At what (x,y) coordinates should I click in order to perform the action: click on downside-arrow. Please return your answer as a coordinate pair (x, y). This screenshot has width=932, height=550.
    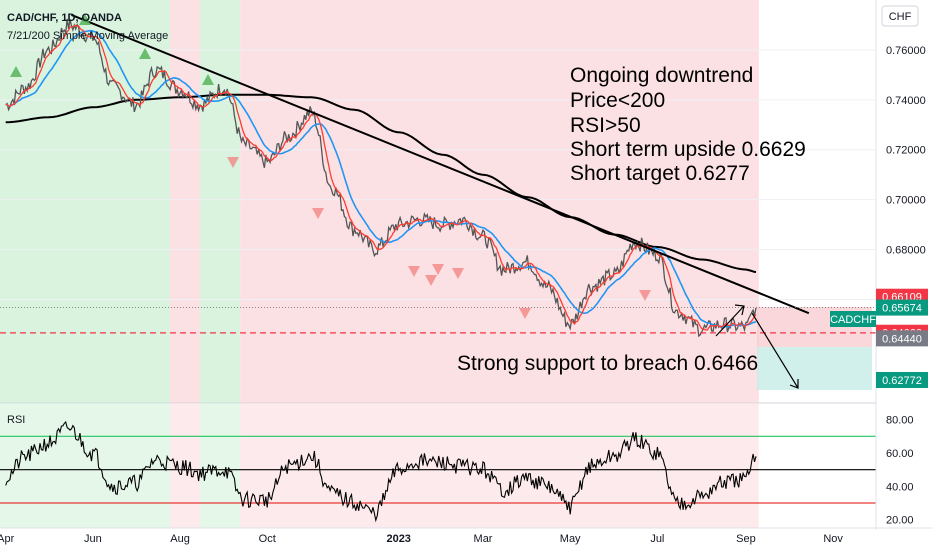
    Looking at the image, I should click on (775, 350).